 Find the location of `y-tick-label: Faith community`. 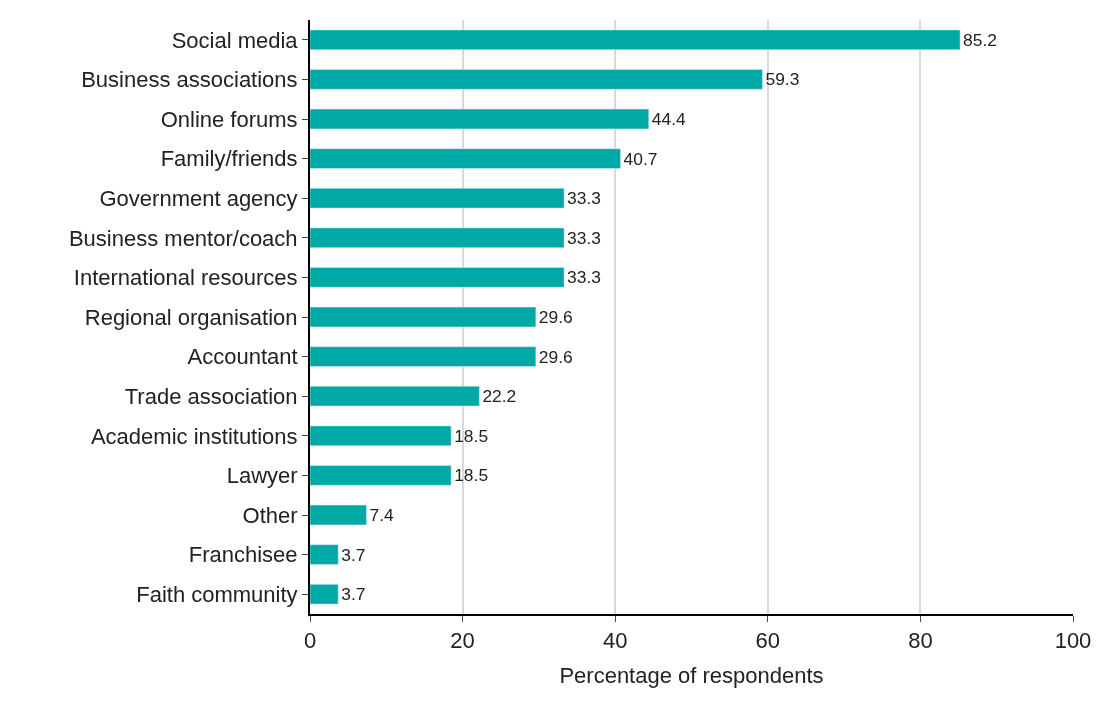

y-tick-label: Faith community is located at coordinates (217, 594).